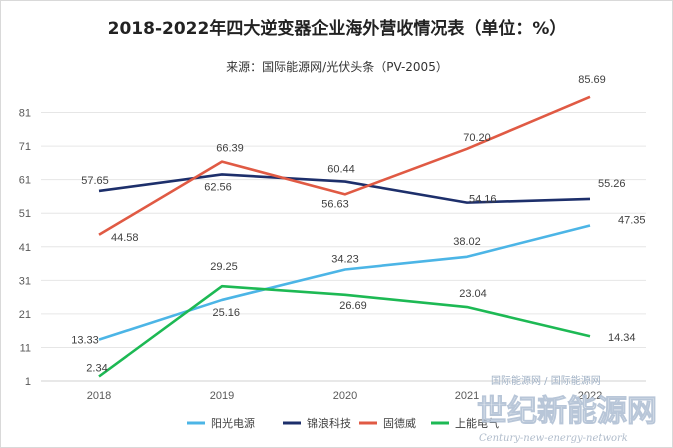 Image resolution: width=673 pixels, height=448 pixels. What do you see at coordinates (25, 281) in the screenshot?
I see `y-tick-label: 31` at bounding box center [25, 281].